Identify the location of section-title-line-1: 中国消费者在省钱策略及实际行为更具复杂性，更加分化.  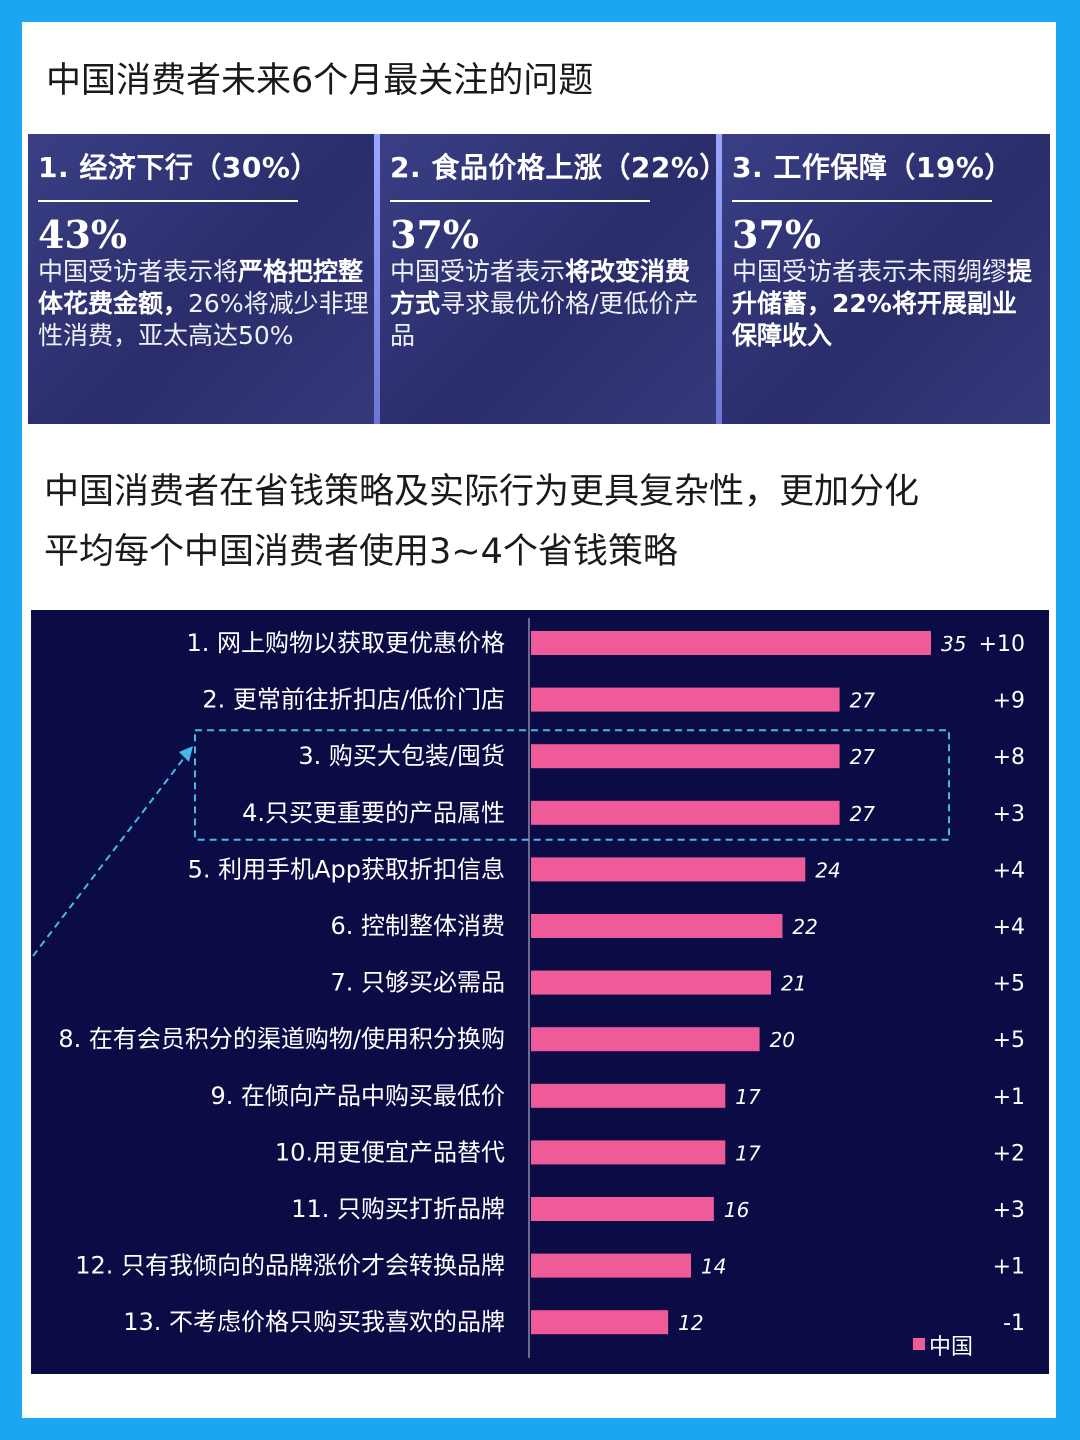
(482, 492).